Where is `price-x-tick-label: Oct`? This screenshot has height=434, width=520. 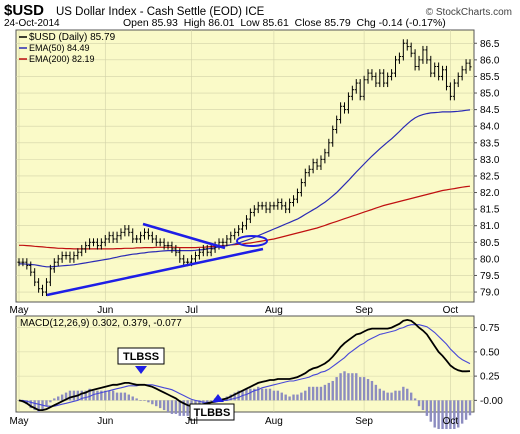
price-x-tick-label: Oct is located at coordinates (451, 310).